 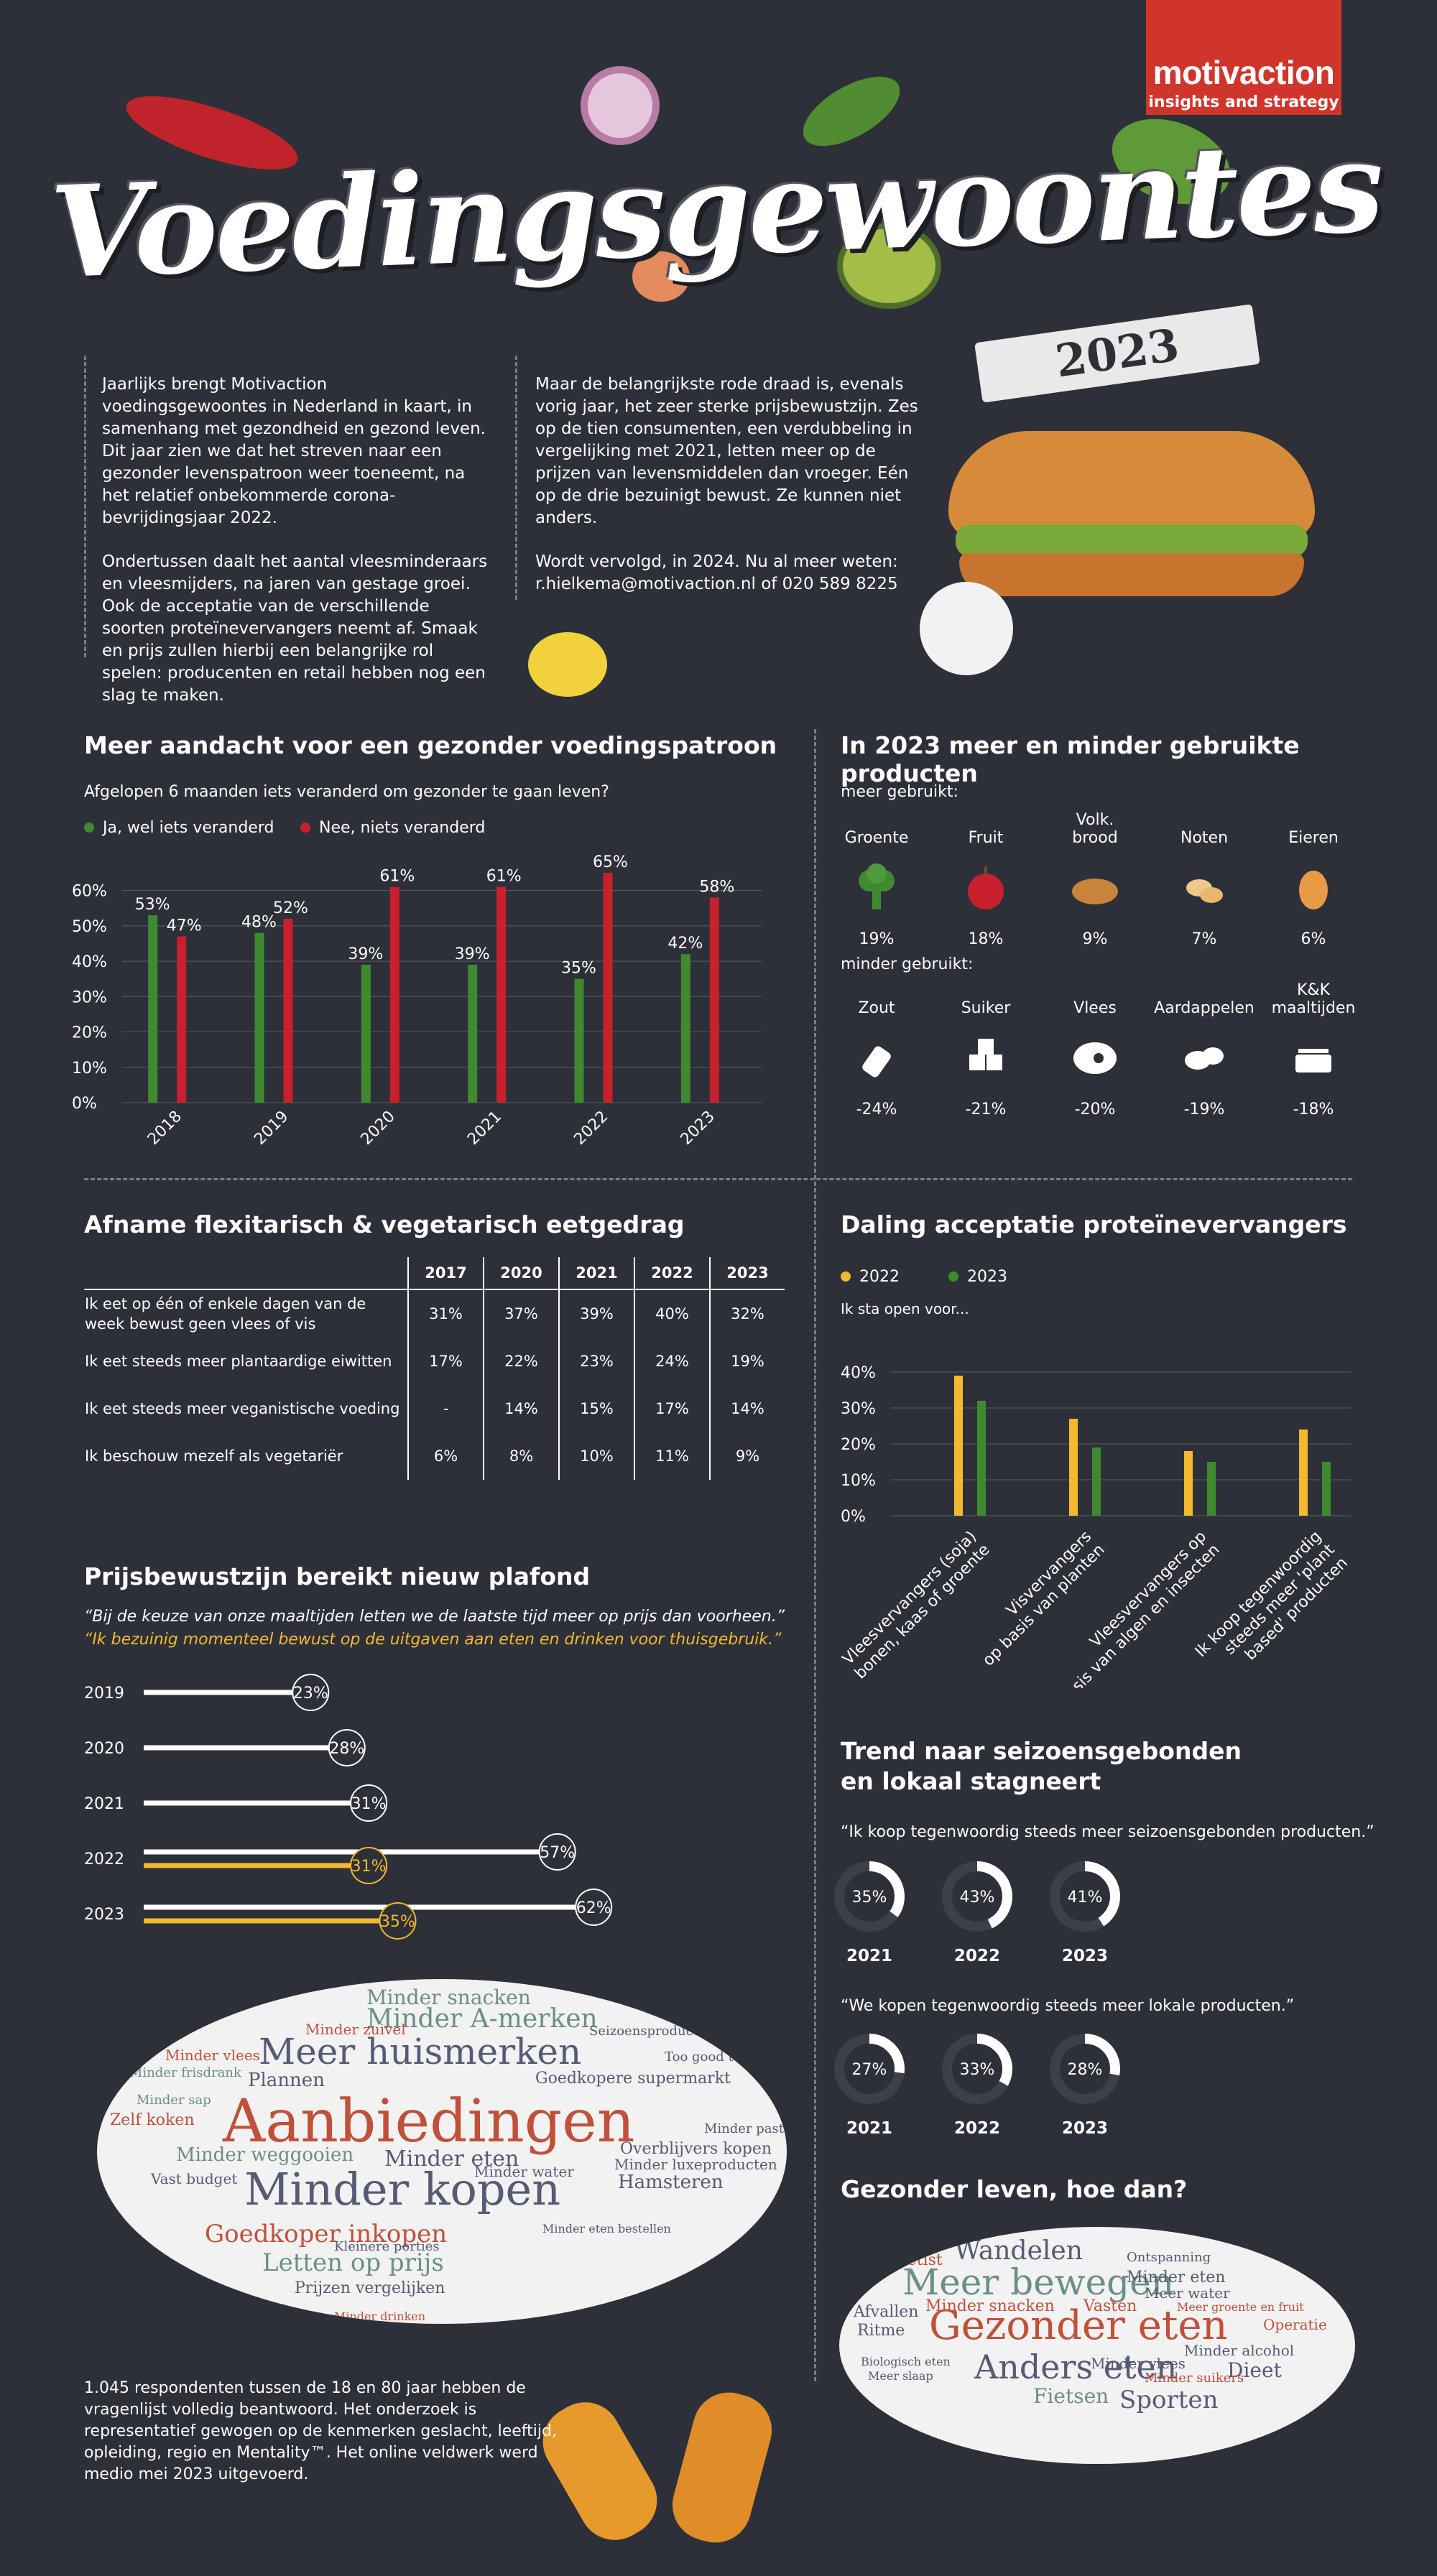 I want to click on product-name: Vlees, so click(x=1095, y=1008).